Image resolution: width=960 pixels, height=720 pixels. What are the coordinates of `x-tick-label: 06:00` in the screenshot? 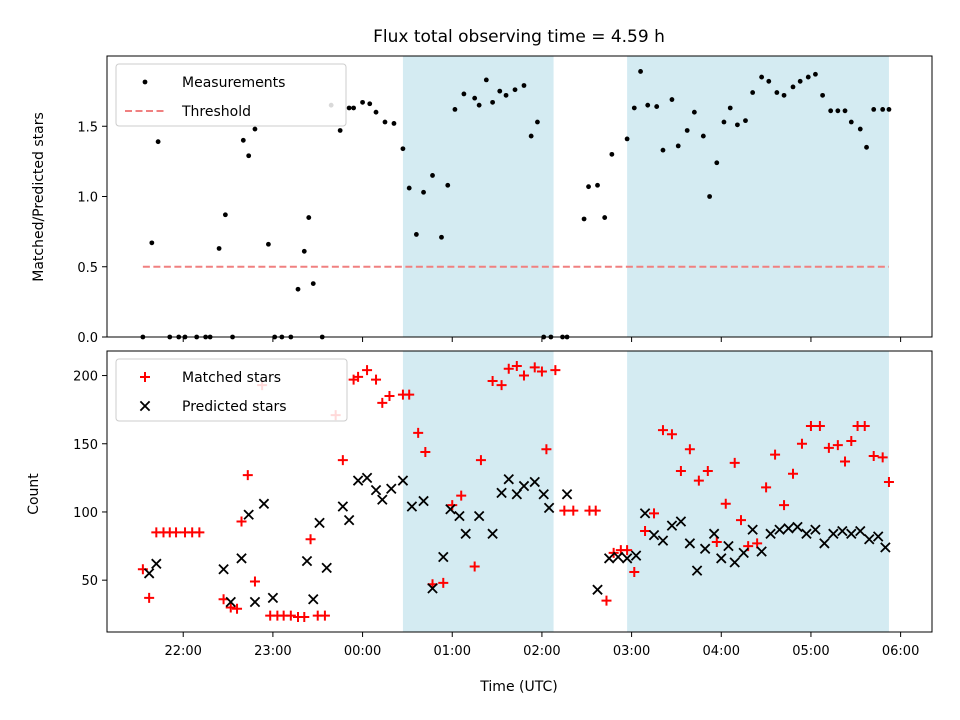 It's located at (900, 651).